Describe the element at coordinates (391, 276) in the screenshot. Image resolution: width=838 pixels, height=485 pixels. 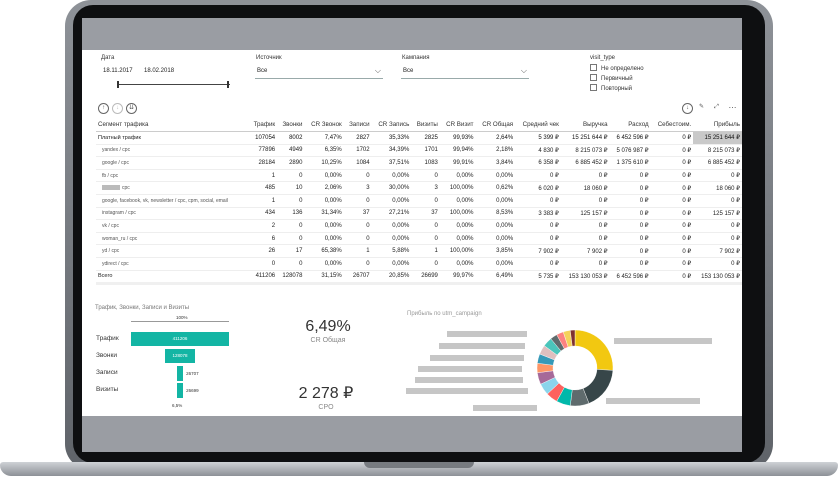
I see `table-cell: 20,85%` at that location.